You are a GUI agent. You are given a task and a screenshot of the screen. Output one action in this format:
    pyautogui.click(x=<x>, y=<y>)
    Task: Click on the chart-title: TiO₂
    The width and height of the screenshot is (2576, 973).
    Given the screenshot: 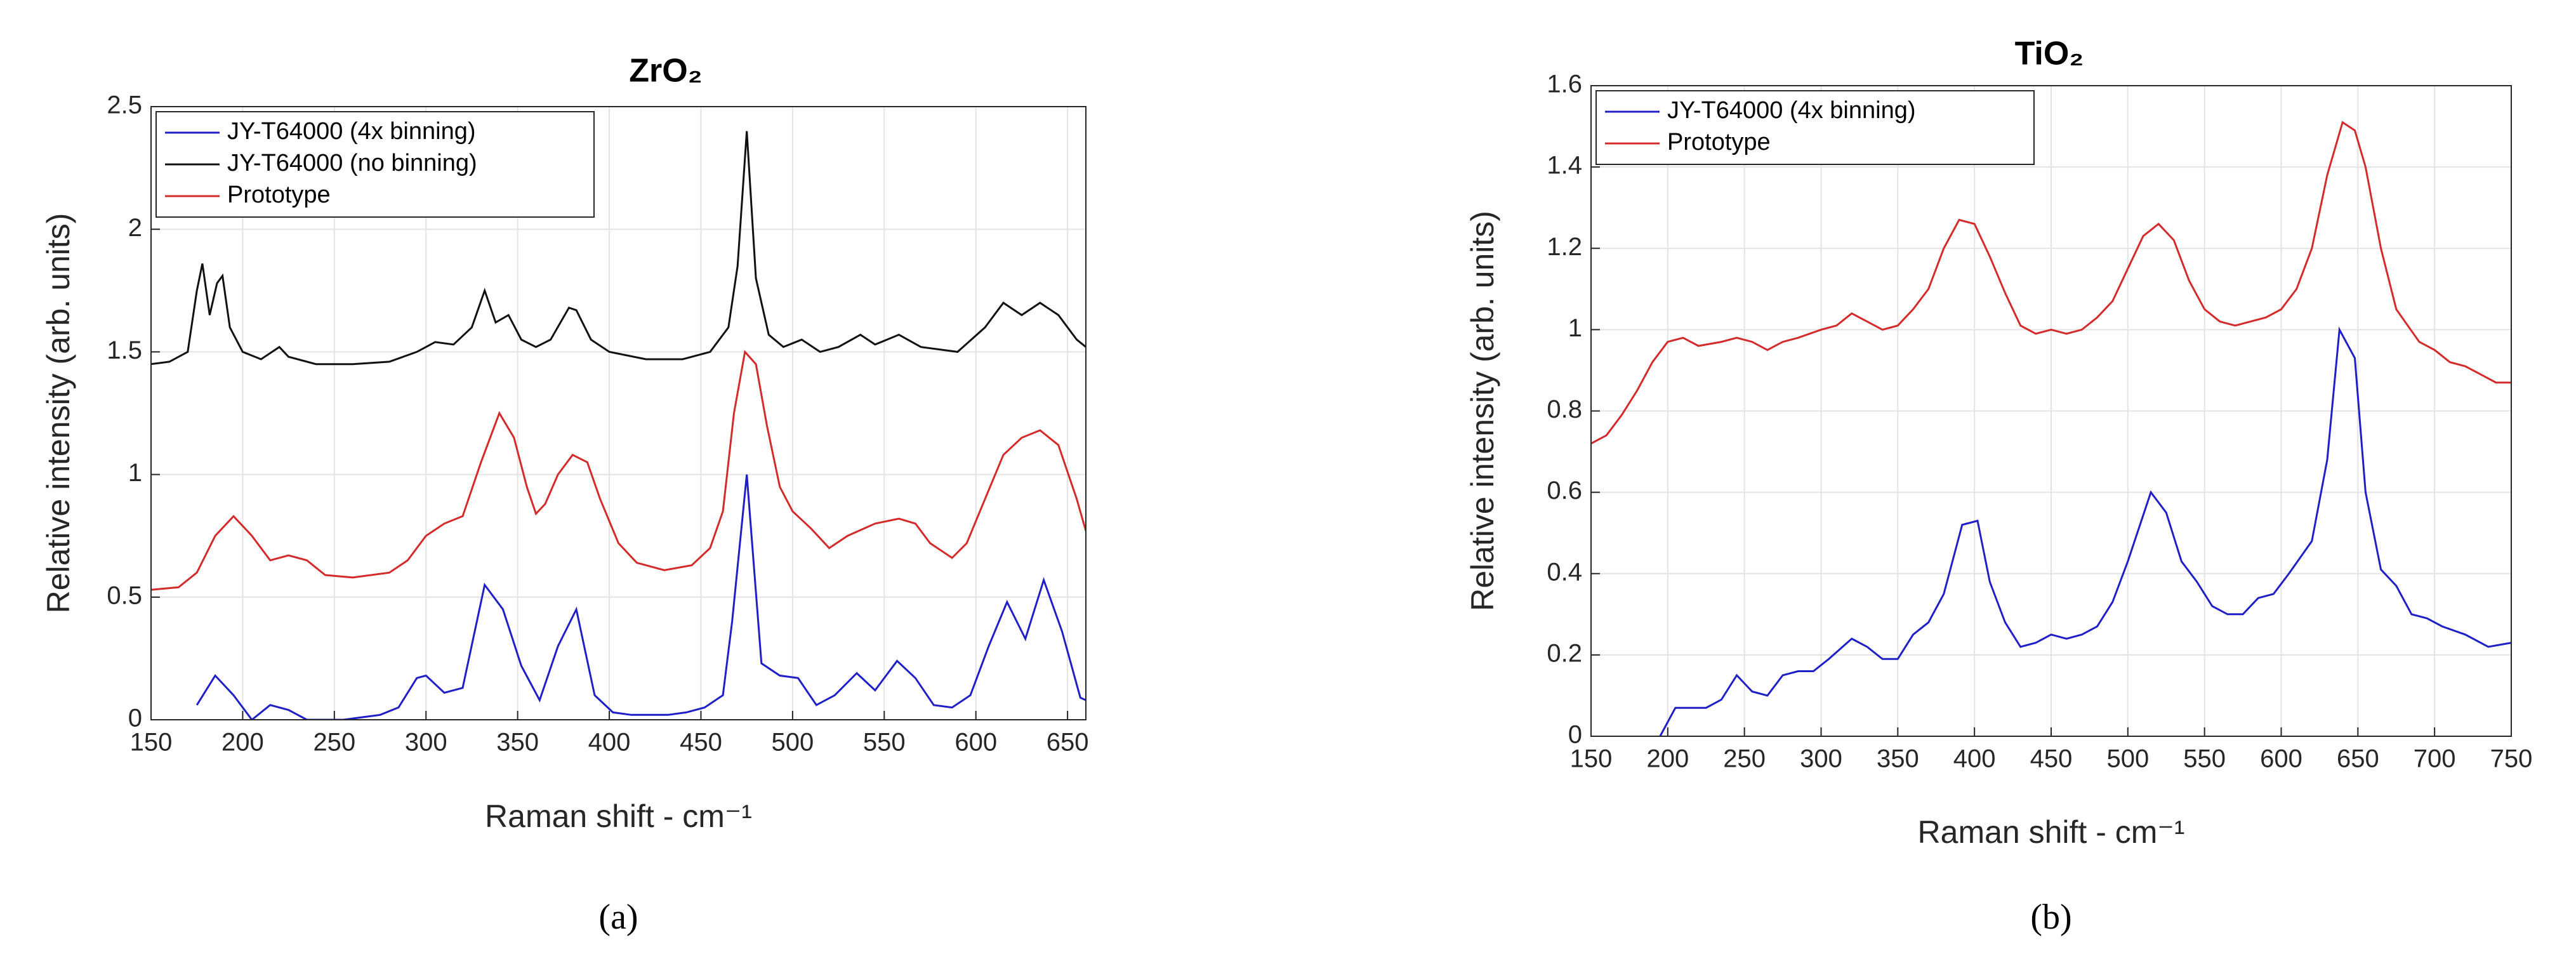 What is the action you would take?
    pyautogui.click(x=2049, y=54)
    